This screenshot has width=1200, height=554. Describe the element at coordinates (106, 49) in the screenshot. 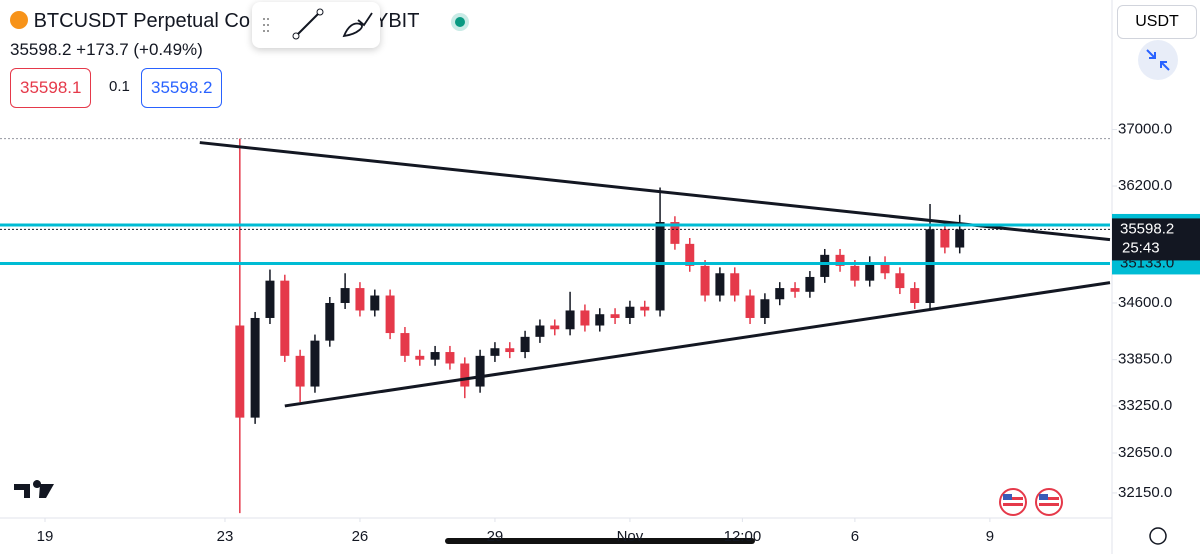

I see `quote-line: 35598.2 +173.7 (+0.49%)` at that location.